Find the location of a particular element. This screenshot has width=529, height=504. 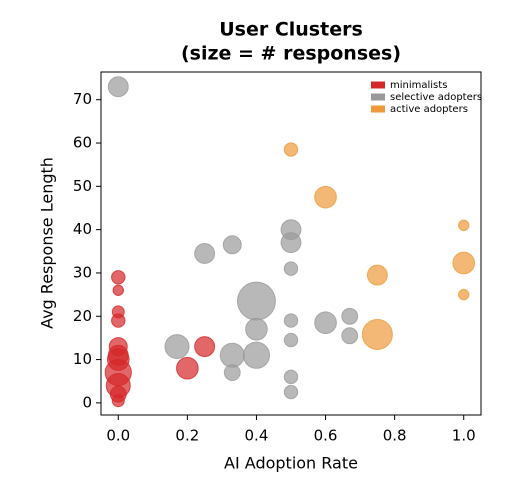

legend-label: minimalists is located at coordinates (418, 85).